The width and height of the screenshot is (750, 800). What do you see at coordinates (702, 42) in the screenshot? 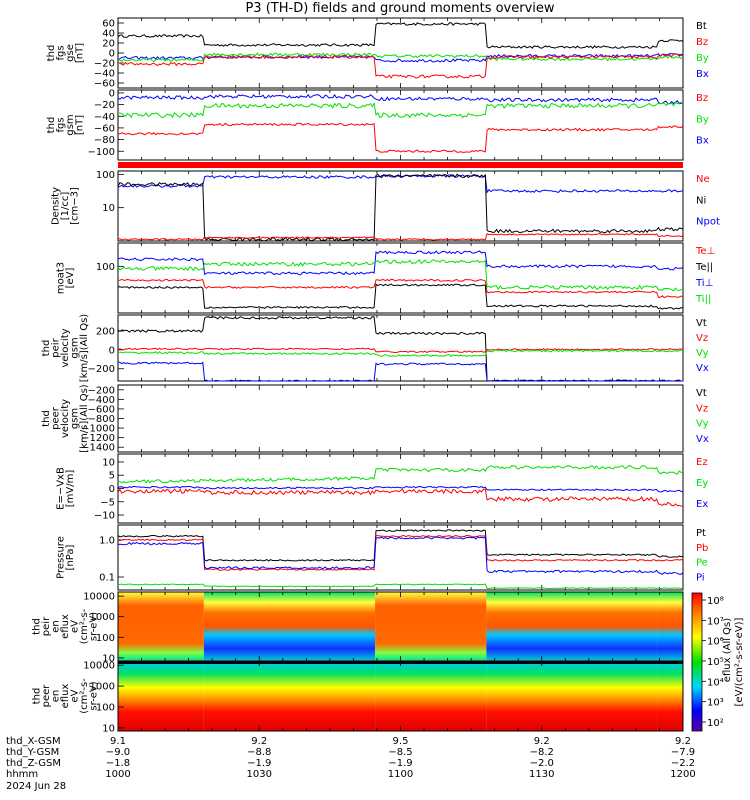
I see `legend-0-1: Bz` at bounding box center [702, 42].